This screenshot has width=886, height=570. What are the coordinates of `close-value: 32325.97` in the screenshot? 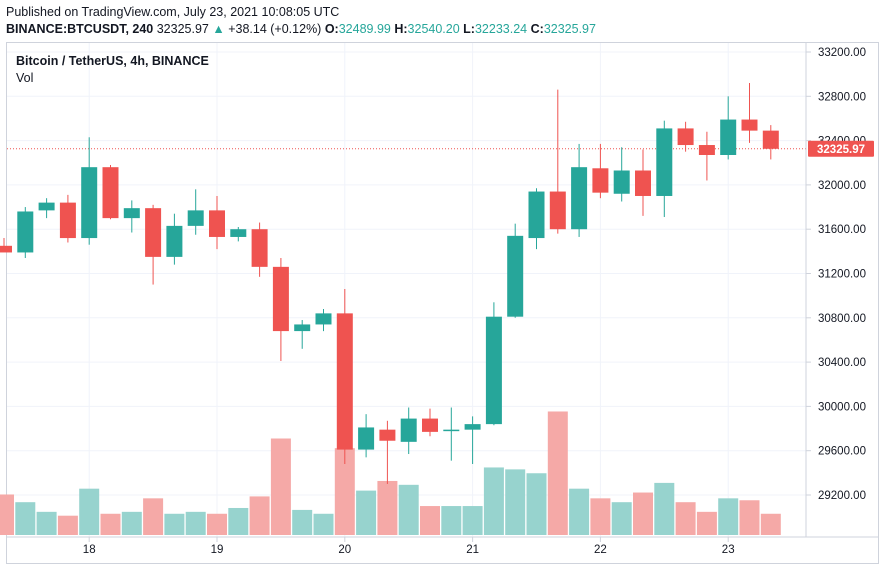 It's located at (569, 29).